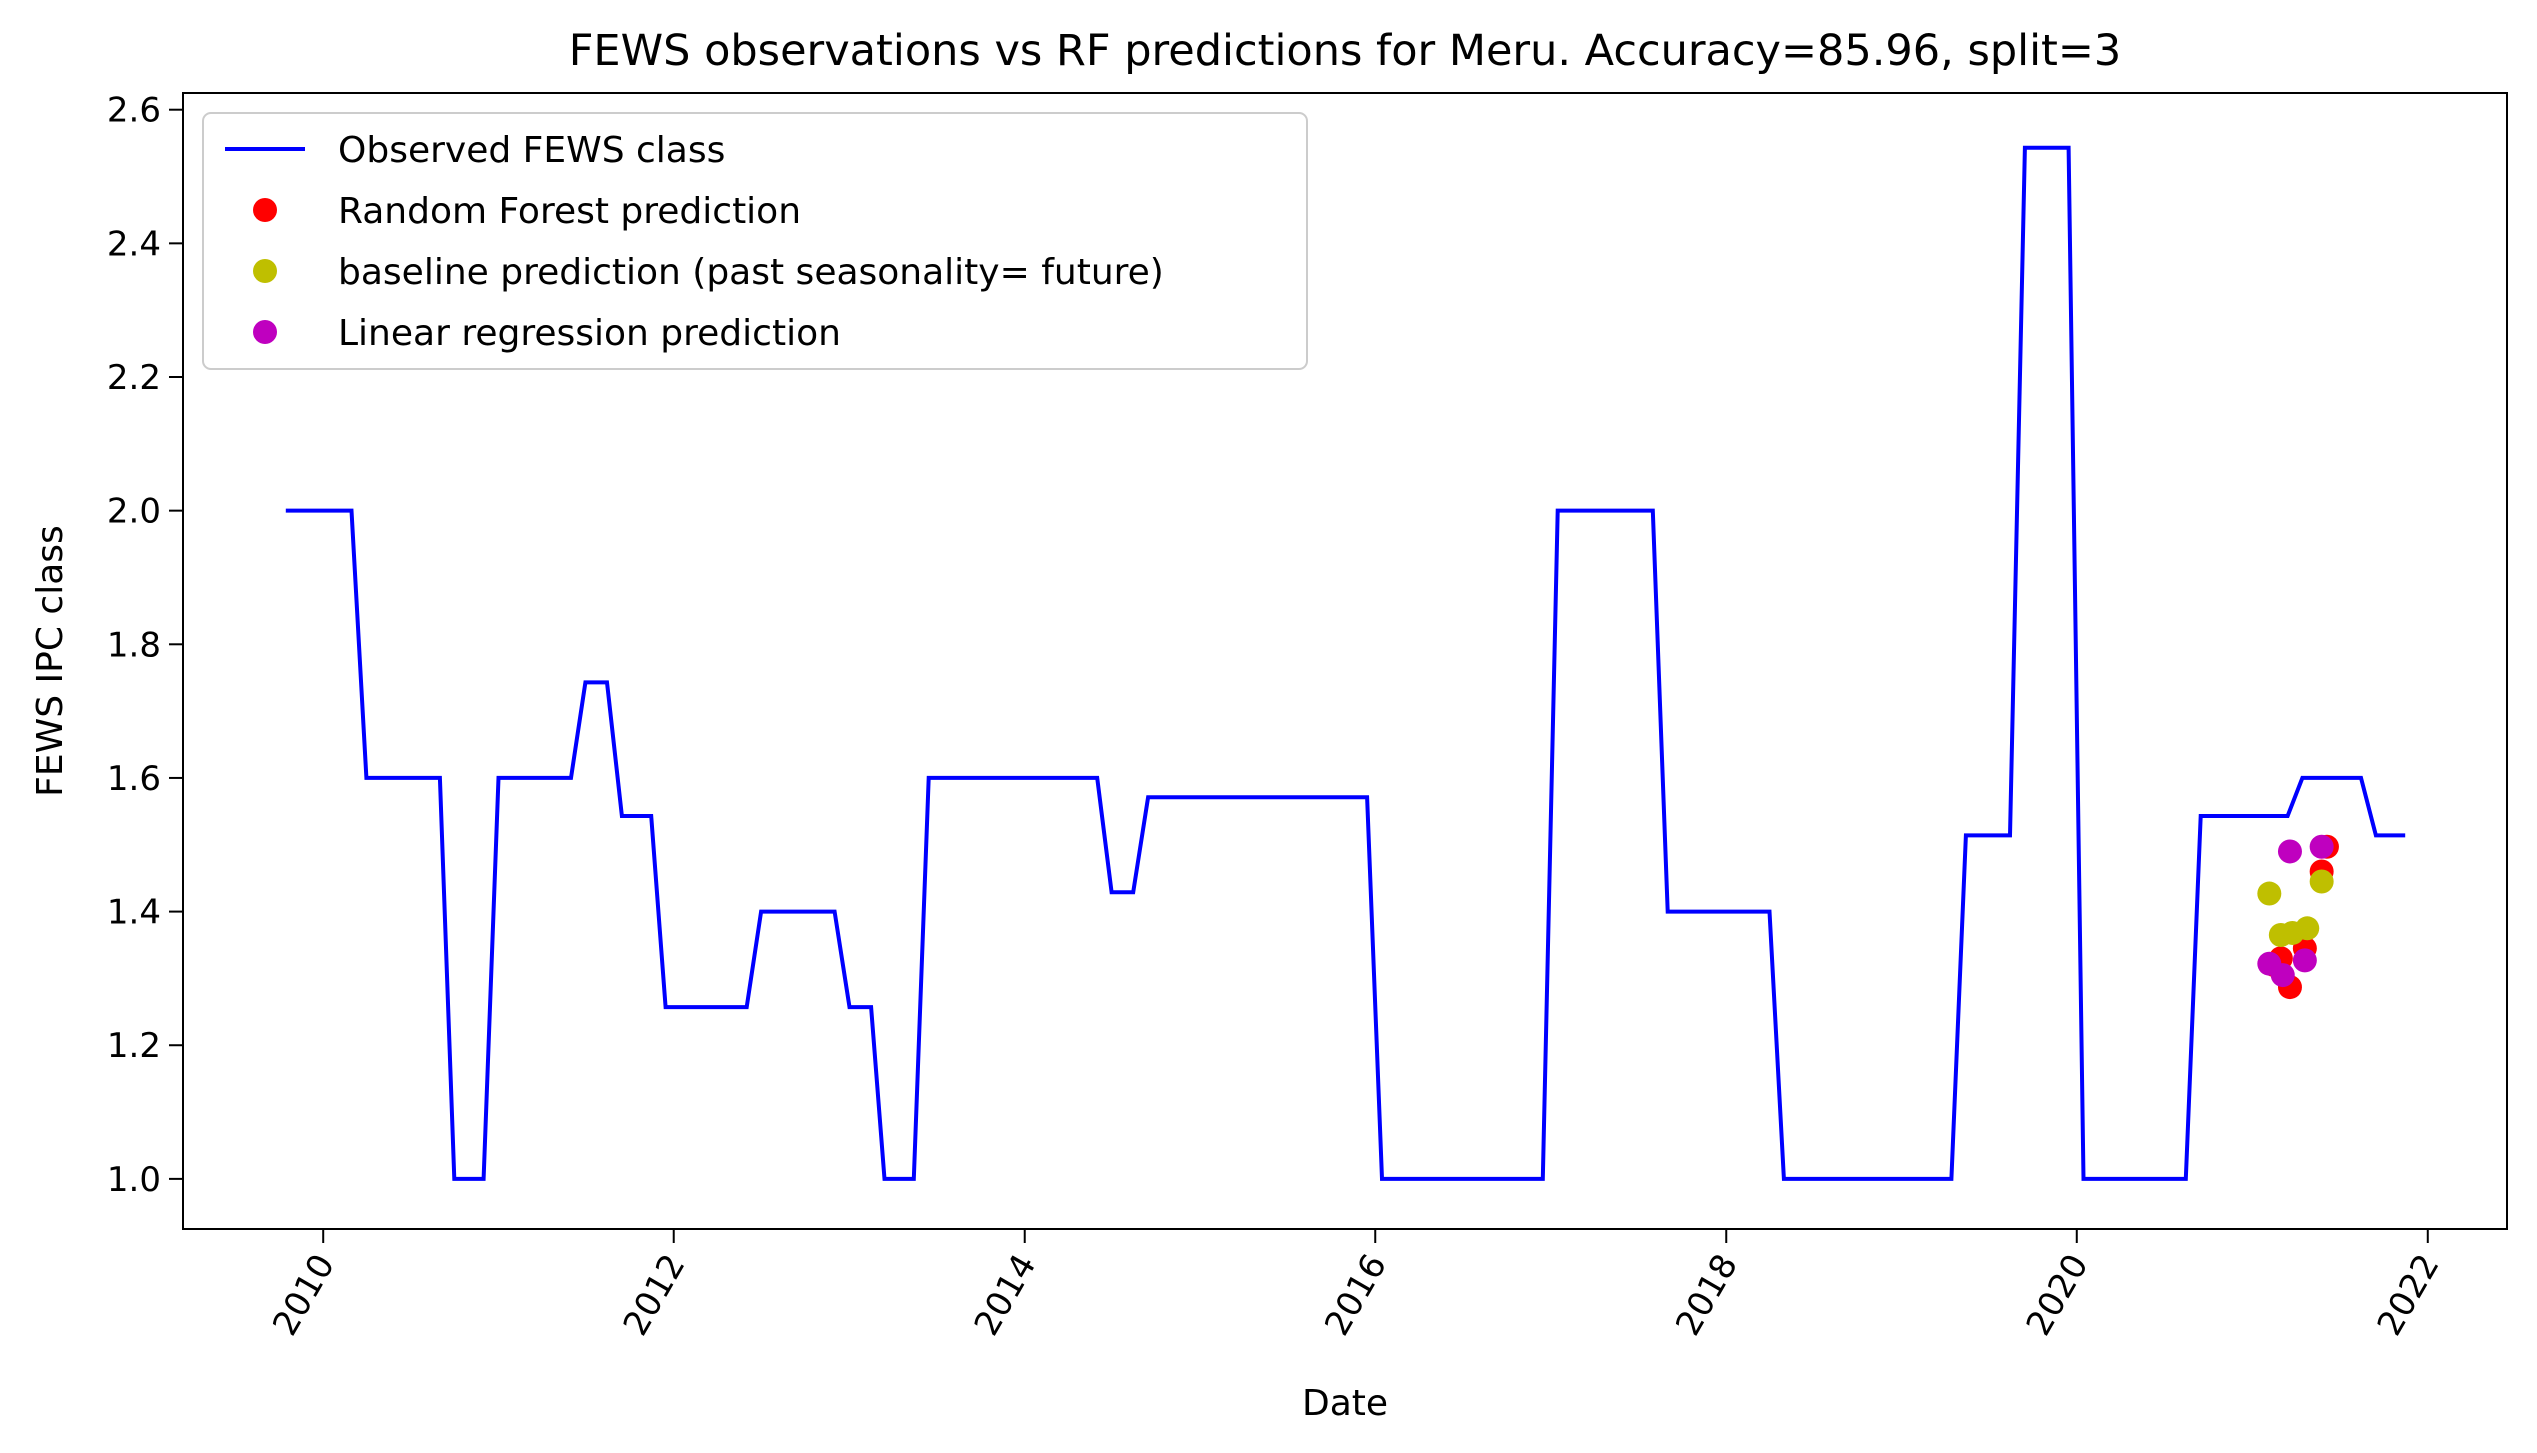  I want to click on y-axis: 1.0 1.2 1.4 1.6 1.8 2.0 2.2 2.4 2.6, so click(145, 645).